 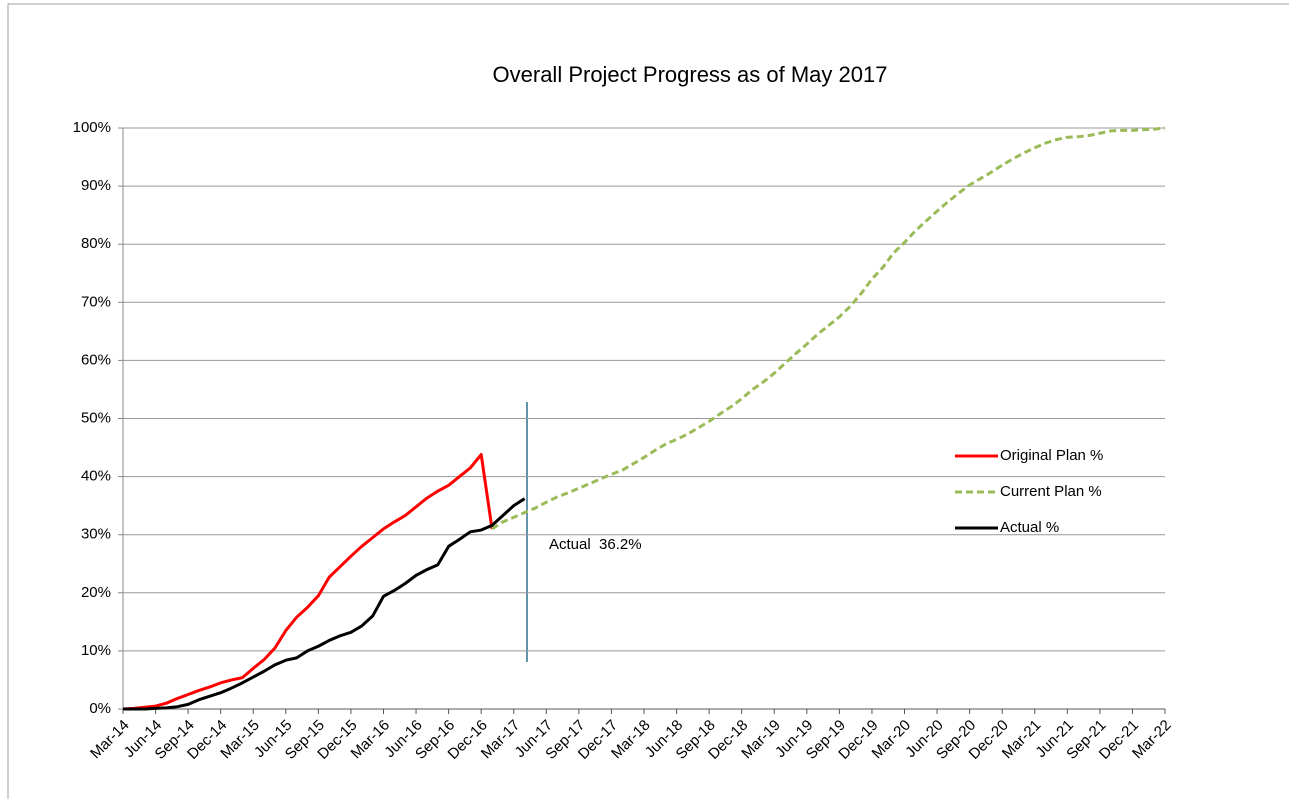 I want to click on legend-label: Current Plan %, so click(x=1051, y=491).